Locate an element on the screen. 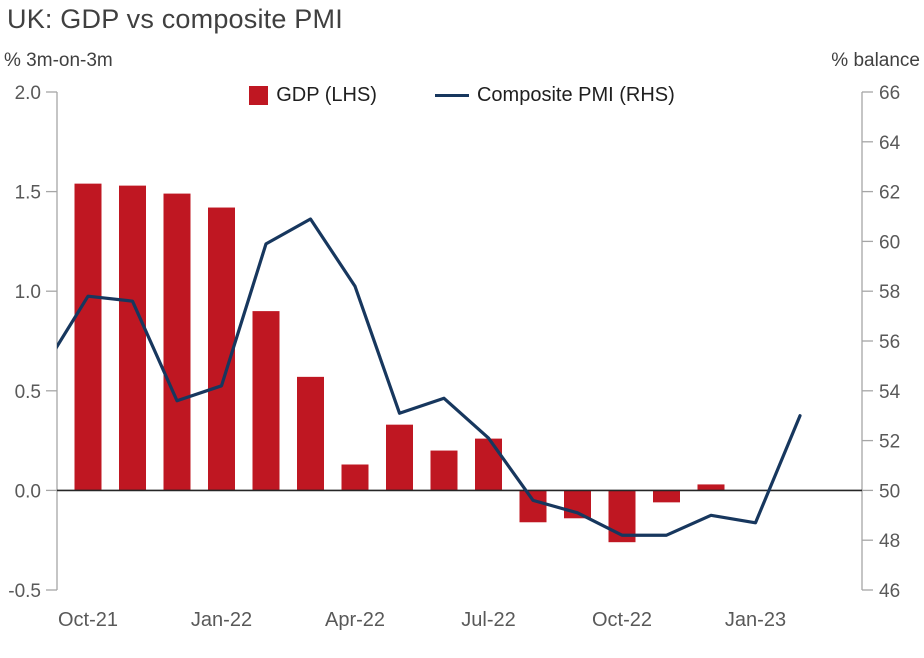 The image size is (924, 658). gdp-bar-swatch-icon is located at coordinates (259, 95).